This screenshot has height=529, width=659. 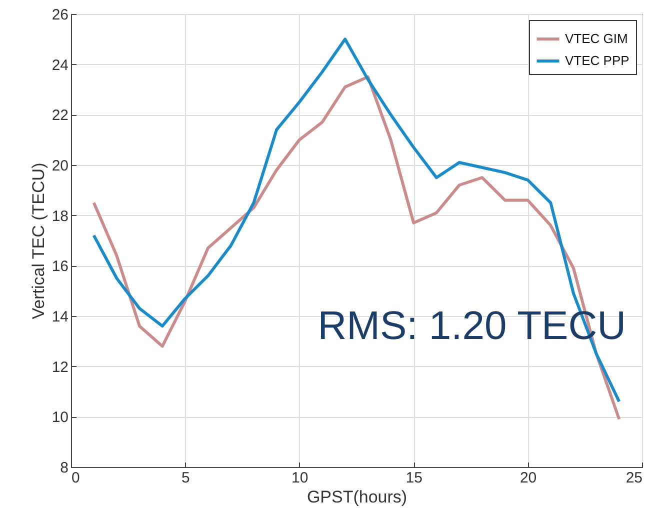 I want to click on y-tick-label: 12, so click(x=60, y=367).